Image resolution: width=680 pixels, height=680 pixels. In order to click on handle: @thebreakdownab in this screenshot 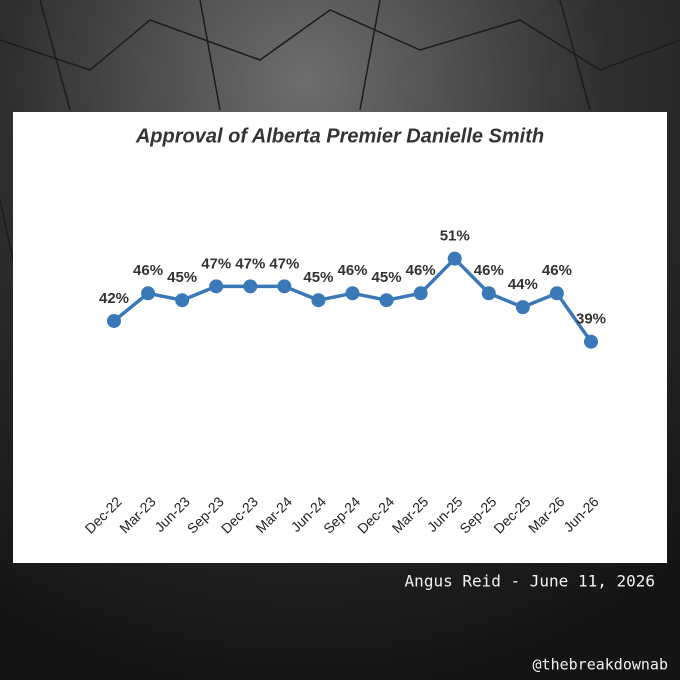, I will do `click(600, 665)`.